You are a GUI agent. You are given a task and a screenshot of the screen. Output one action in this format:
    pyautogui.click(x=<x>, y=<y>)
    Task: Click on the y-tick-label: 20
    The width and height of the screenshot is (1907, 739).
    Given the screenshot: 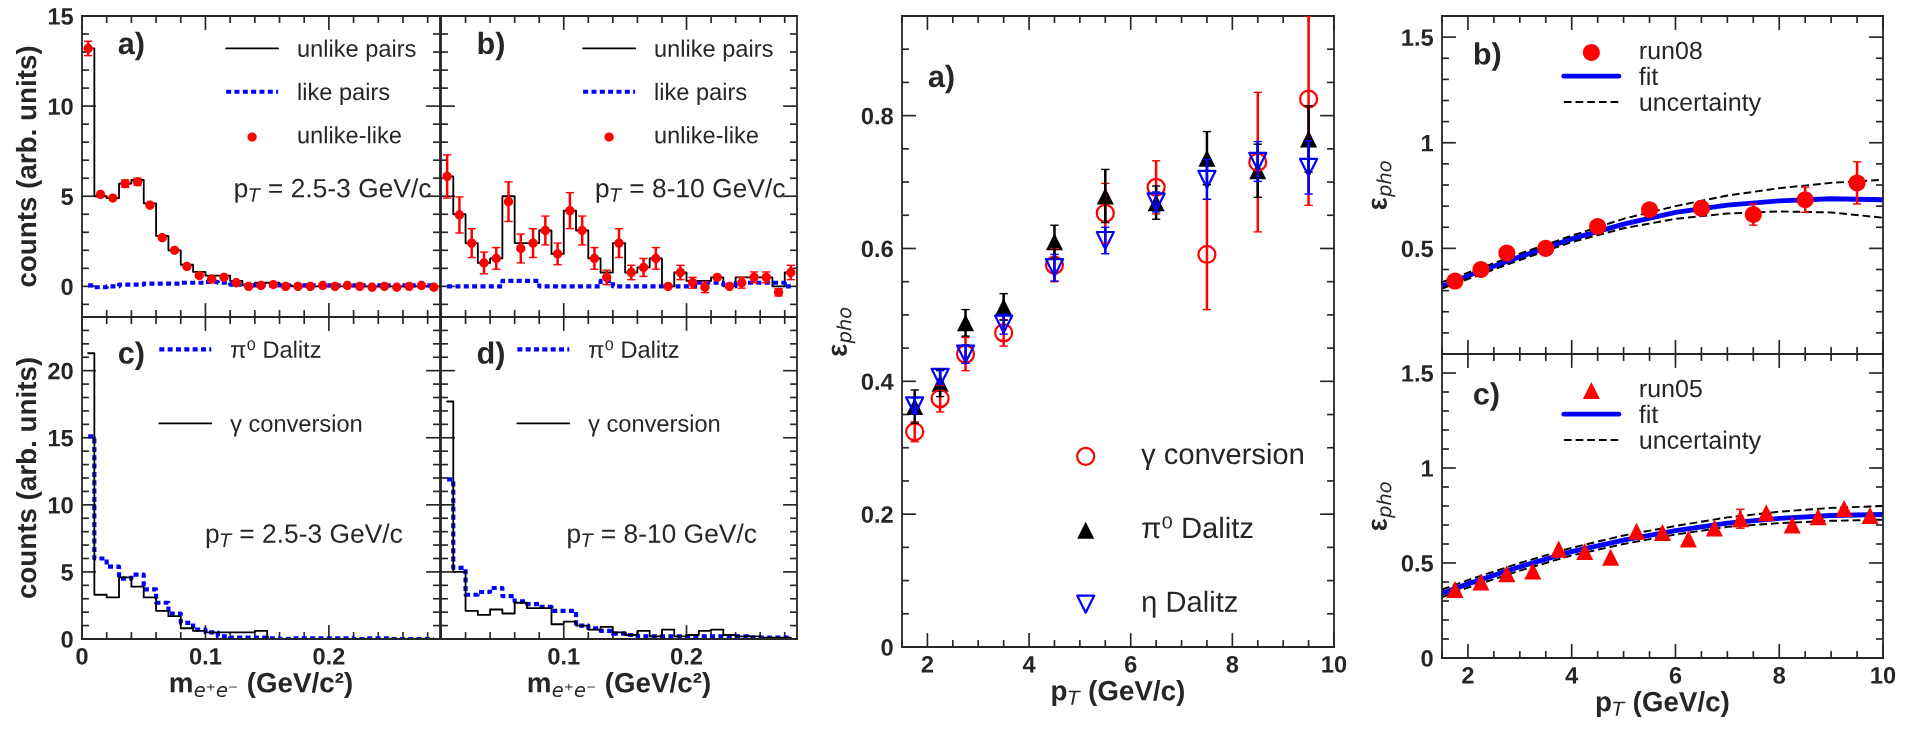 What is the action you would take?
    pyautogui.click(x=60, y=371)
    